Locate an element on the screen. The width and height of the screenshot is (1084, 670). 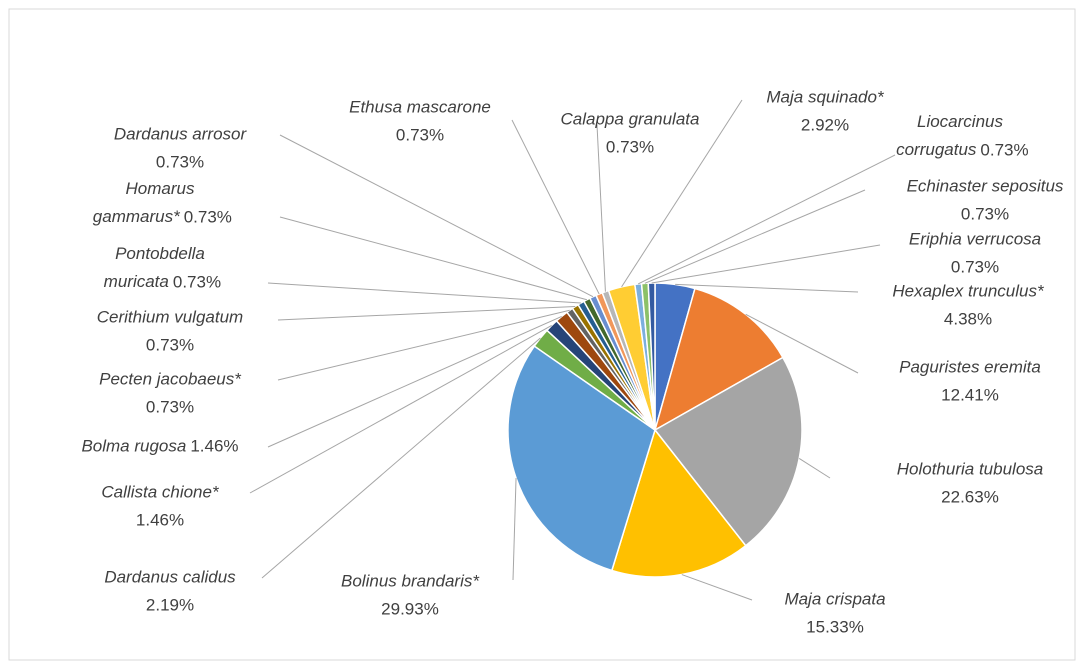
slice-label: Maja squinado* is located at coordinates (825, 96).